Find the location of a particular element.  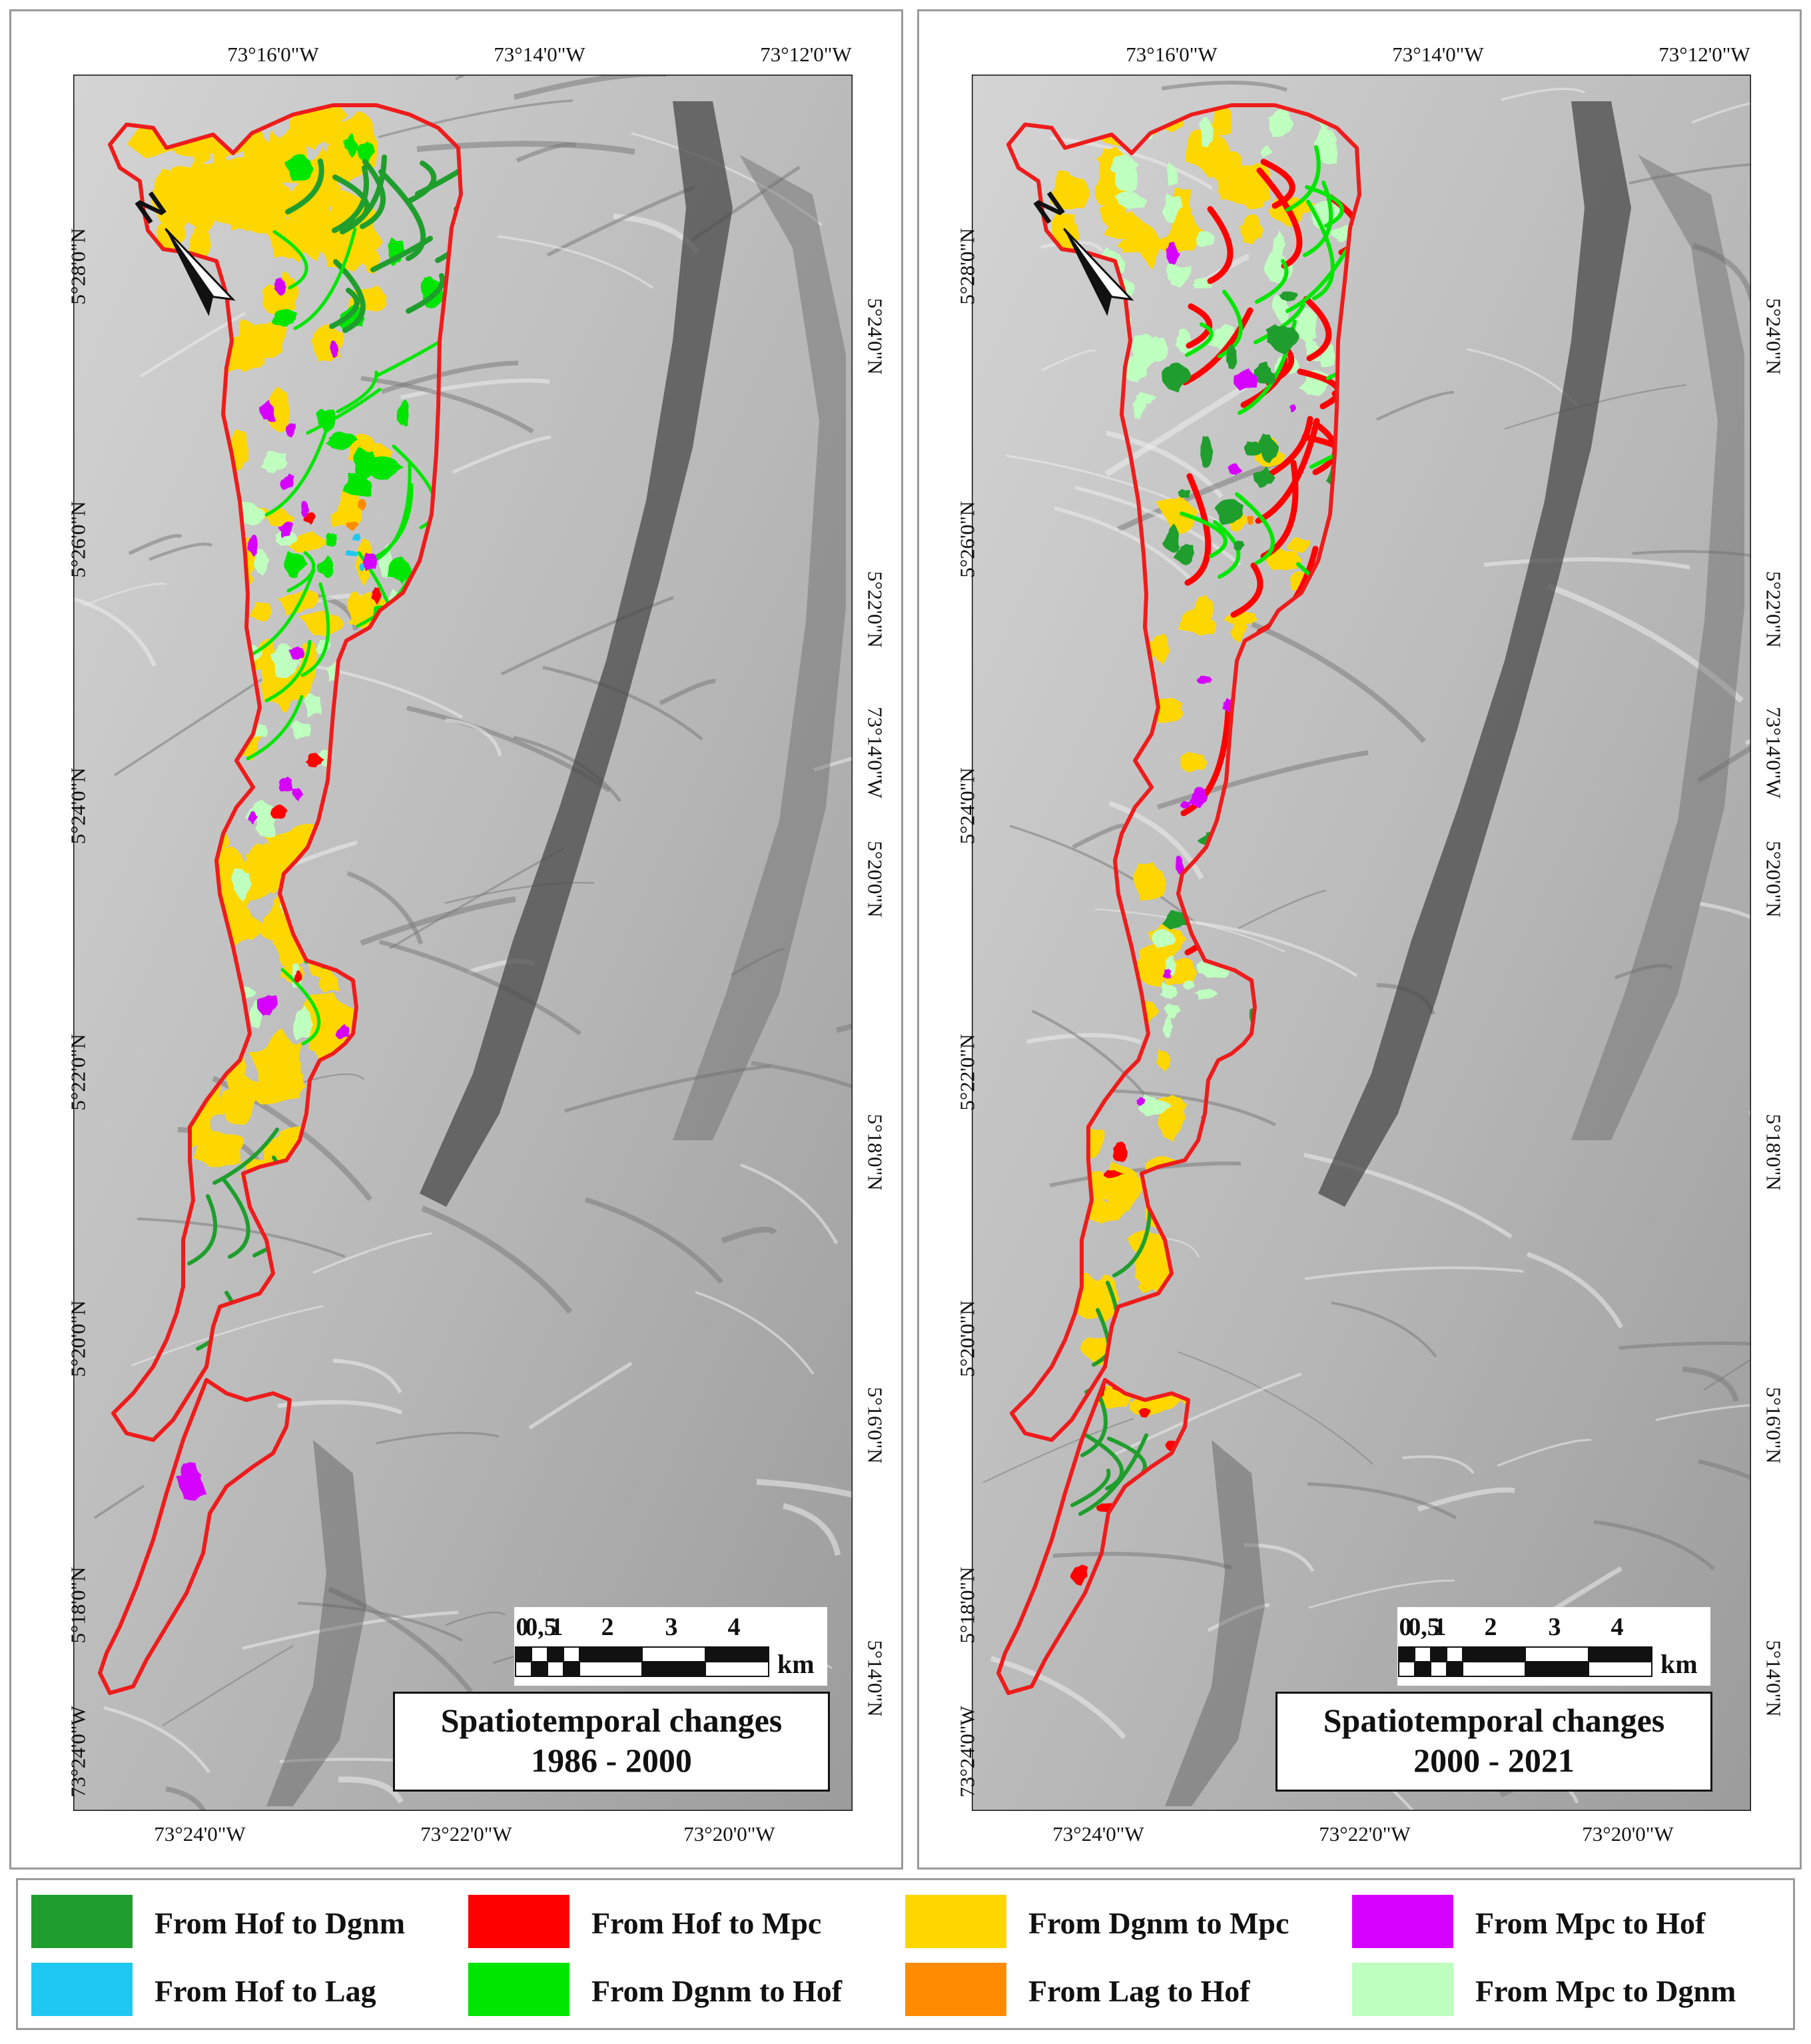

legend-item: From Mpc to Dgnm is located at coordinates (1565, 1989).